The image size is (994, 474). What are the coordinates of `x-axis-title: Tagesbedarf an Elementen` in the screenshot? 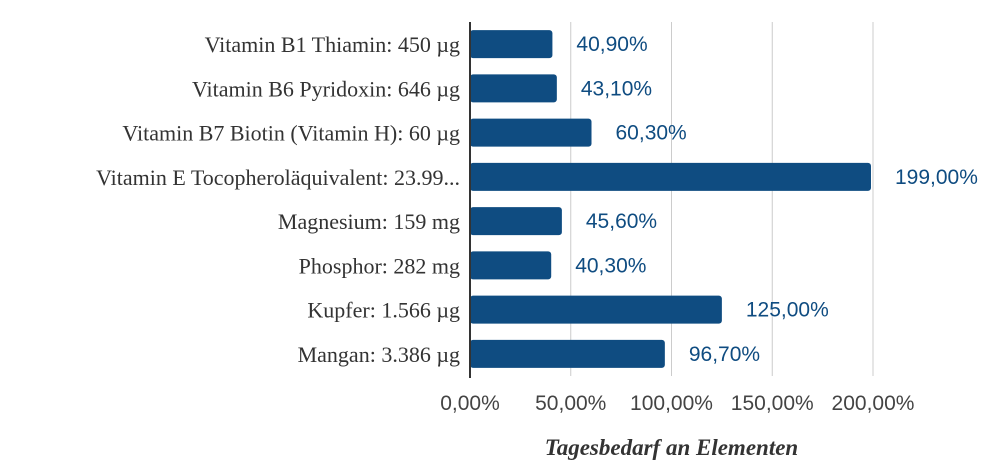 It's located at (671, 447).